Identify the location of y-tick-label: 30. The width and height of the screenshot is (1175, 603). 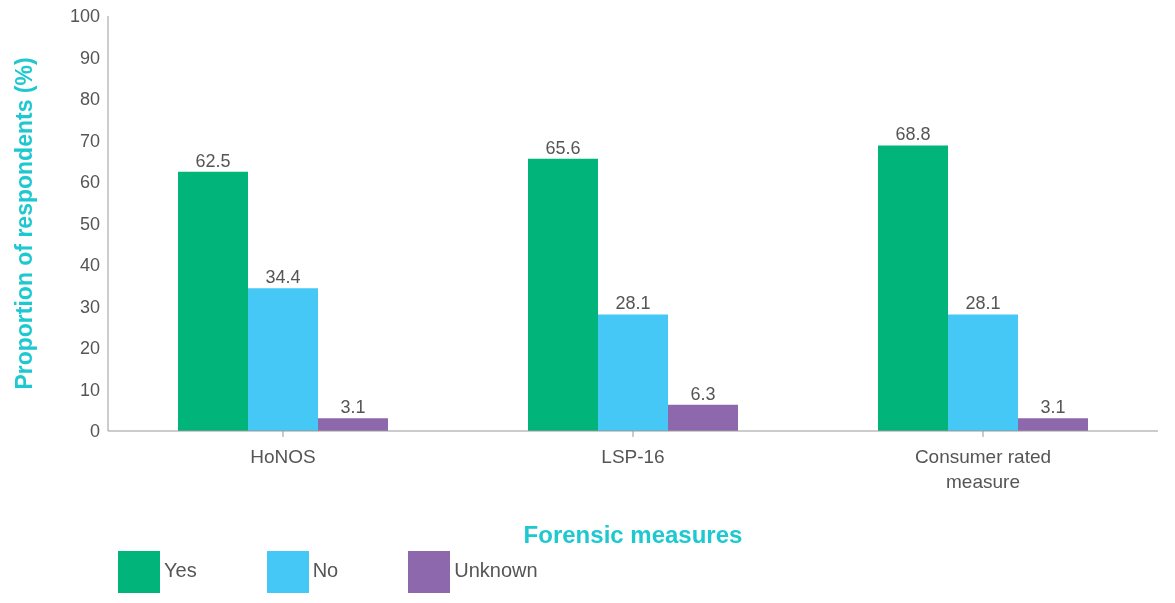
(89, 306).